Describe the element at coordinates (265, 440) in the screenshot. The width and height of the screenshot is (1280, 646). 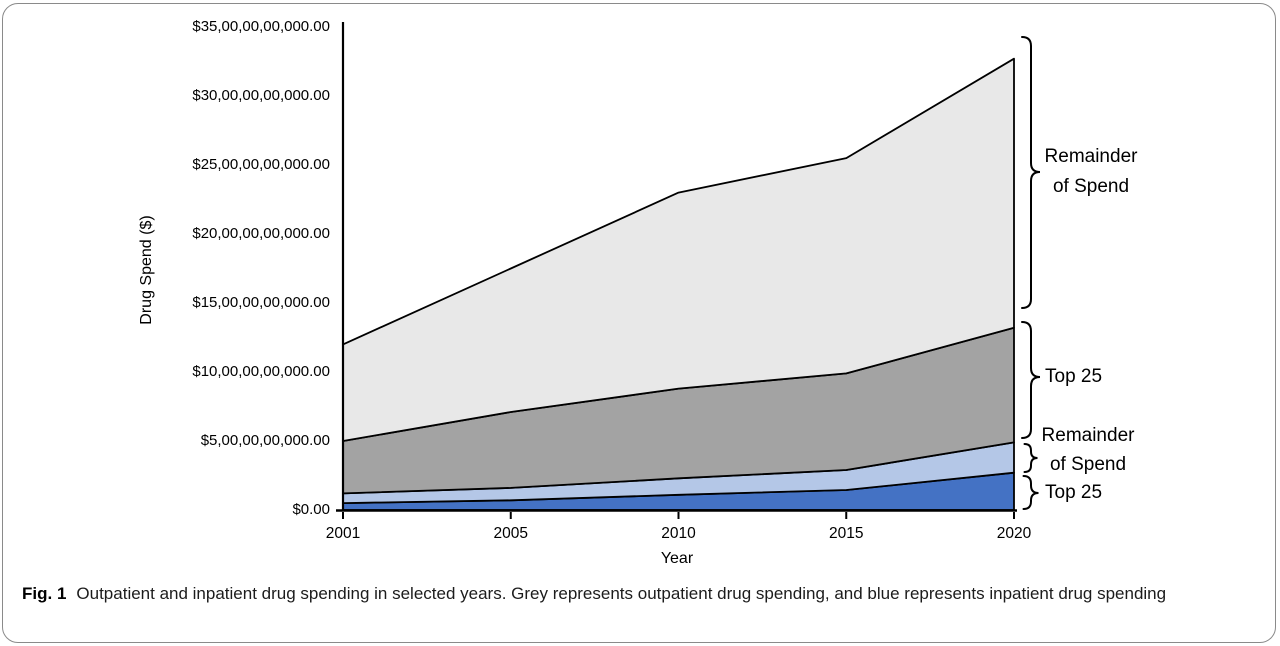
I see `y-tick-label: $5,00,00,00,000.00` at that location.